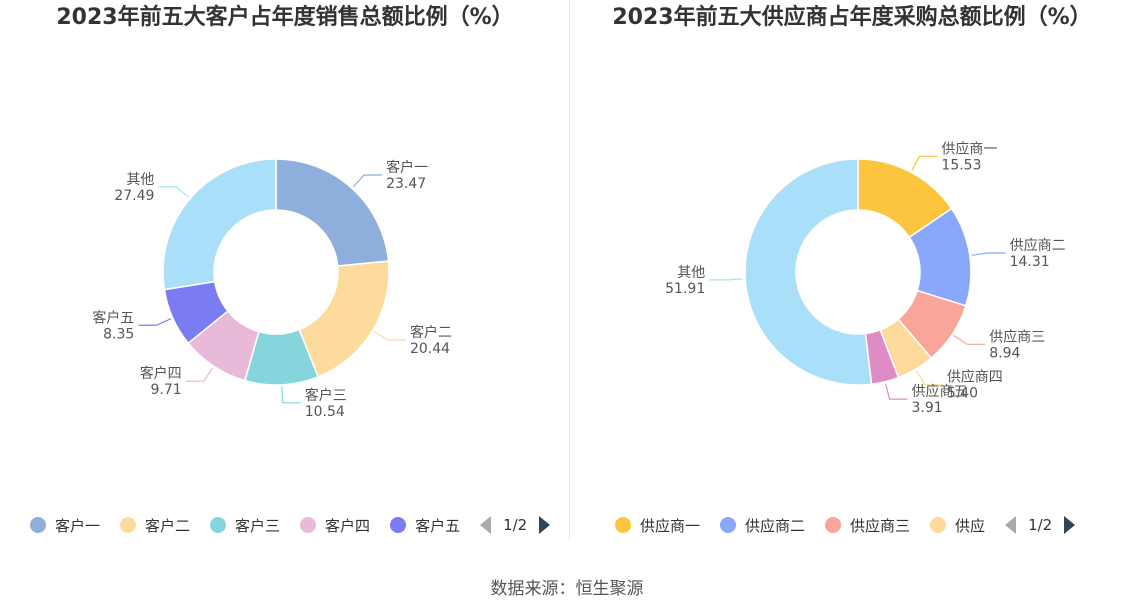 This screenshot has height=612, width=1134. What do you see at coordinates (166, 390) in the screenshot?
I see `slice-value-label: 9.71` at bounding box center [166, 390].